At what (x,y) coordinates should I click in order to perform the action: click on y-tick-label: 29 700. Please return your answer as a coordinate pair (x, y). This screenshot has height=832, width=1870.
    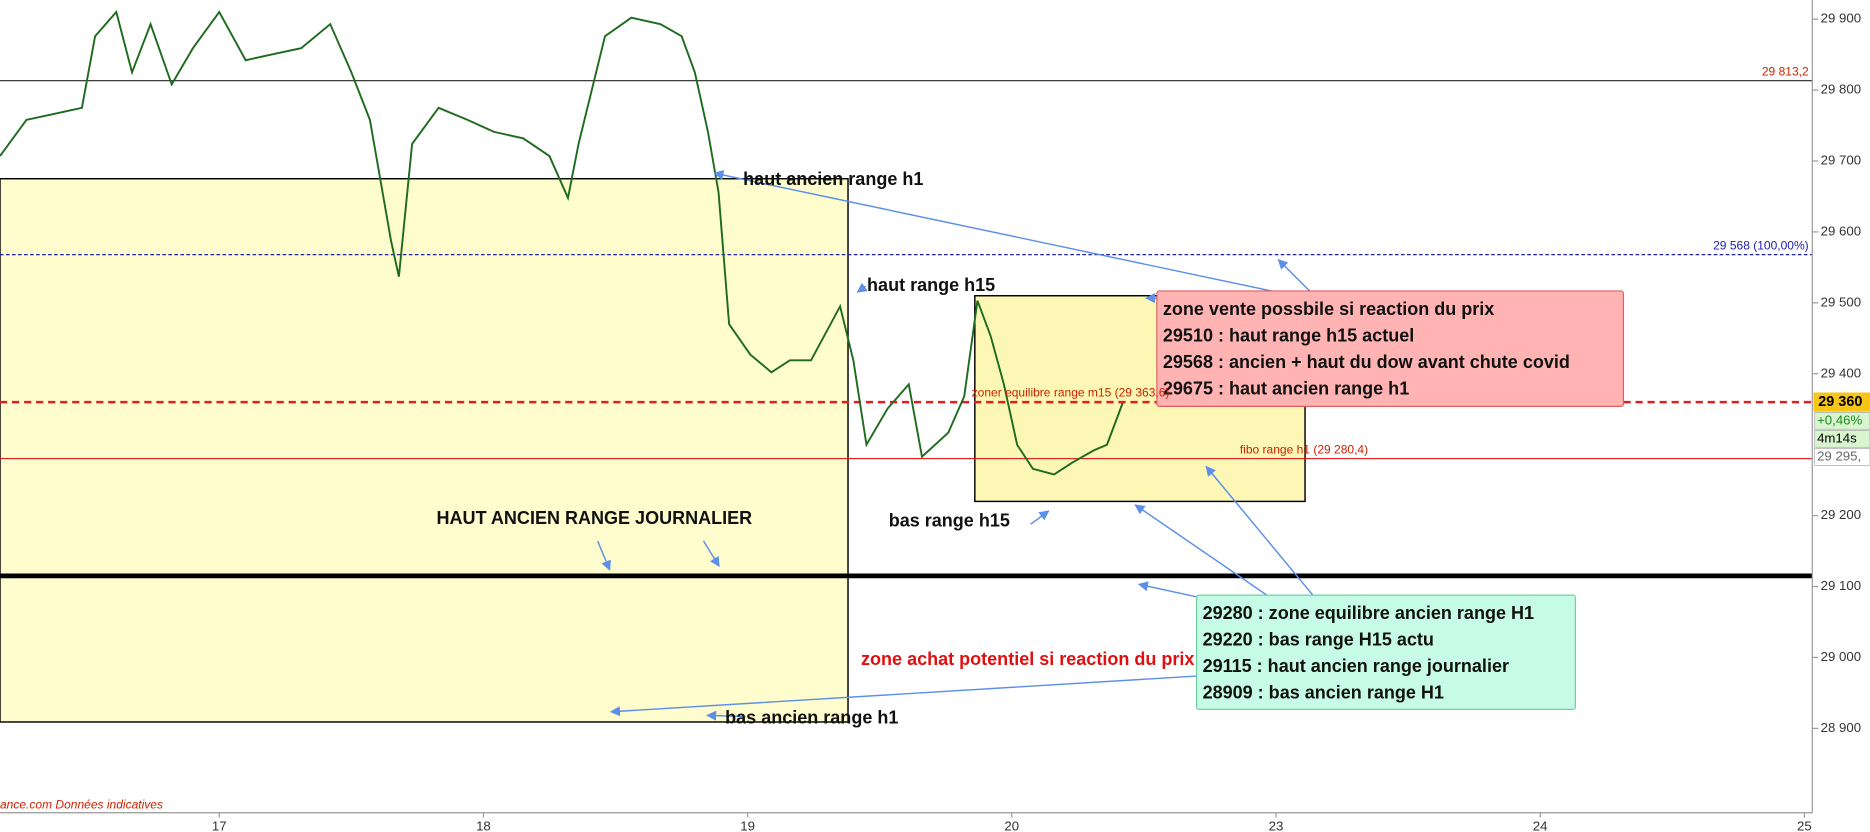
    Looking at the image, I should click on (1841, 159).